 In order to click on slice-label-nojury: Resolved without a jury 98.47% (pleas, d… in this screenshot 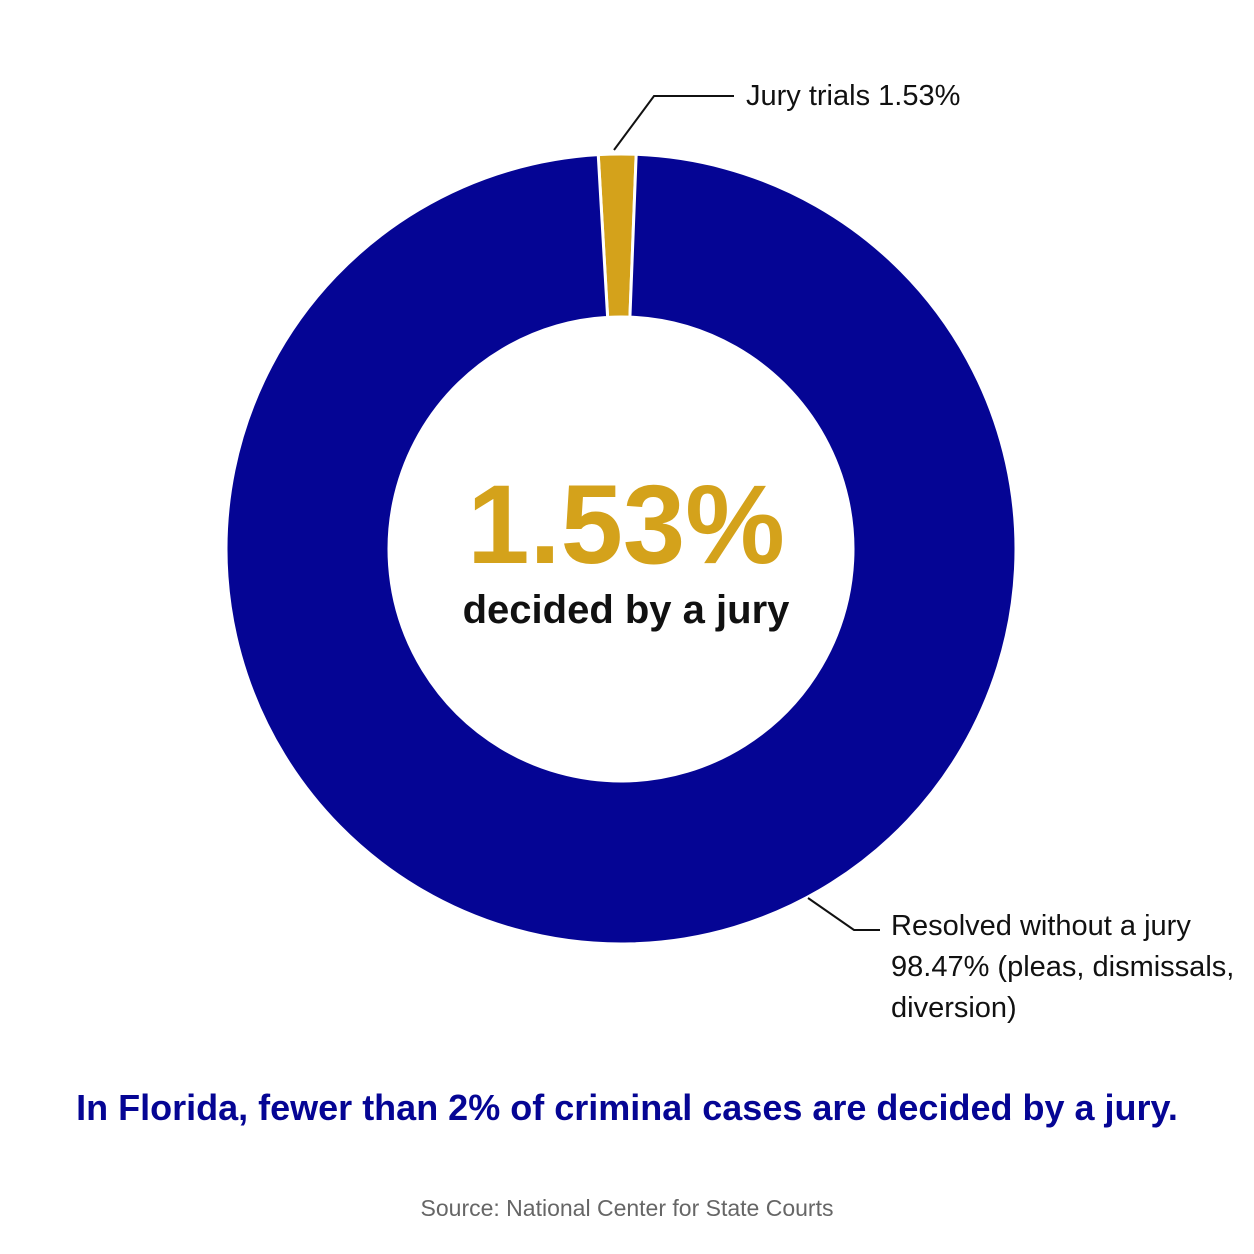, I will do `click(1062, 967)`.